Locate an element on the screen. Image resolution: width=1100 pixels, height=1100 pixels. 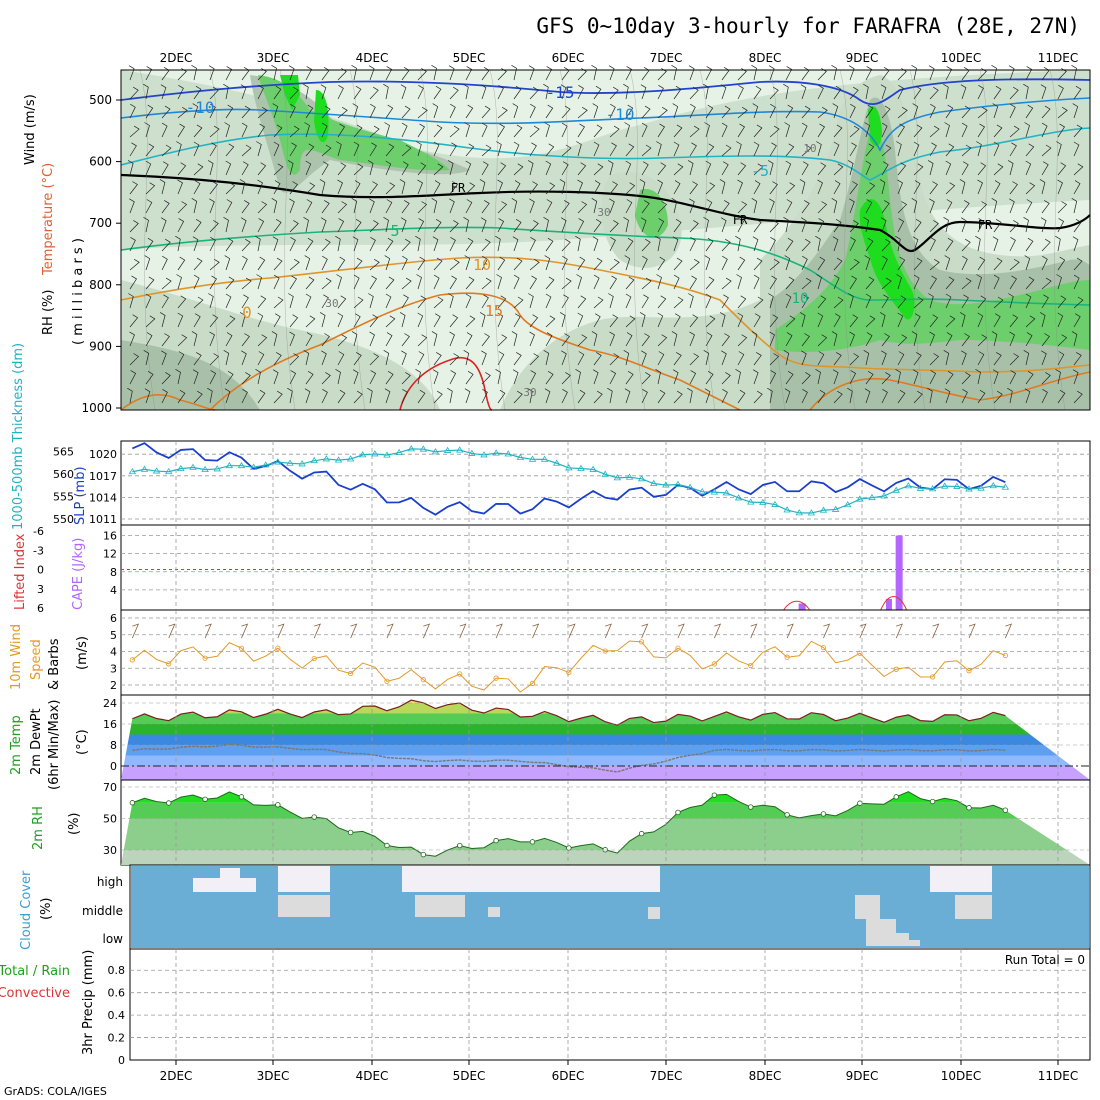
cloud-axis: high middle low is located at coordinates (102, 910).